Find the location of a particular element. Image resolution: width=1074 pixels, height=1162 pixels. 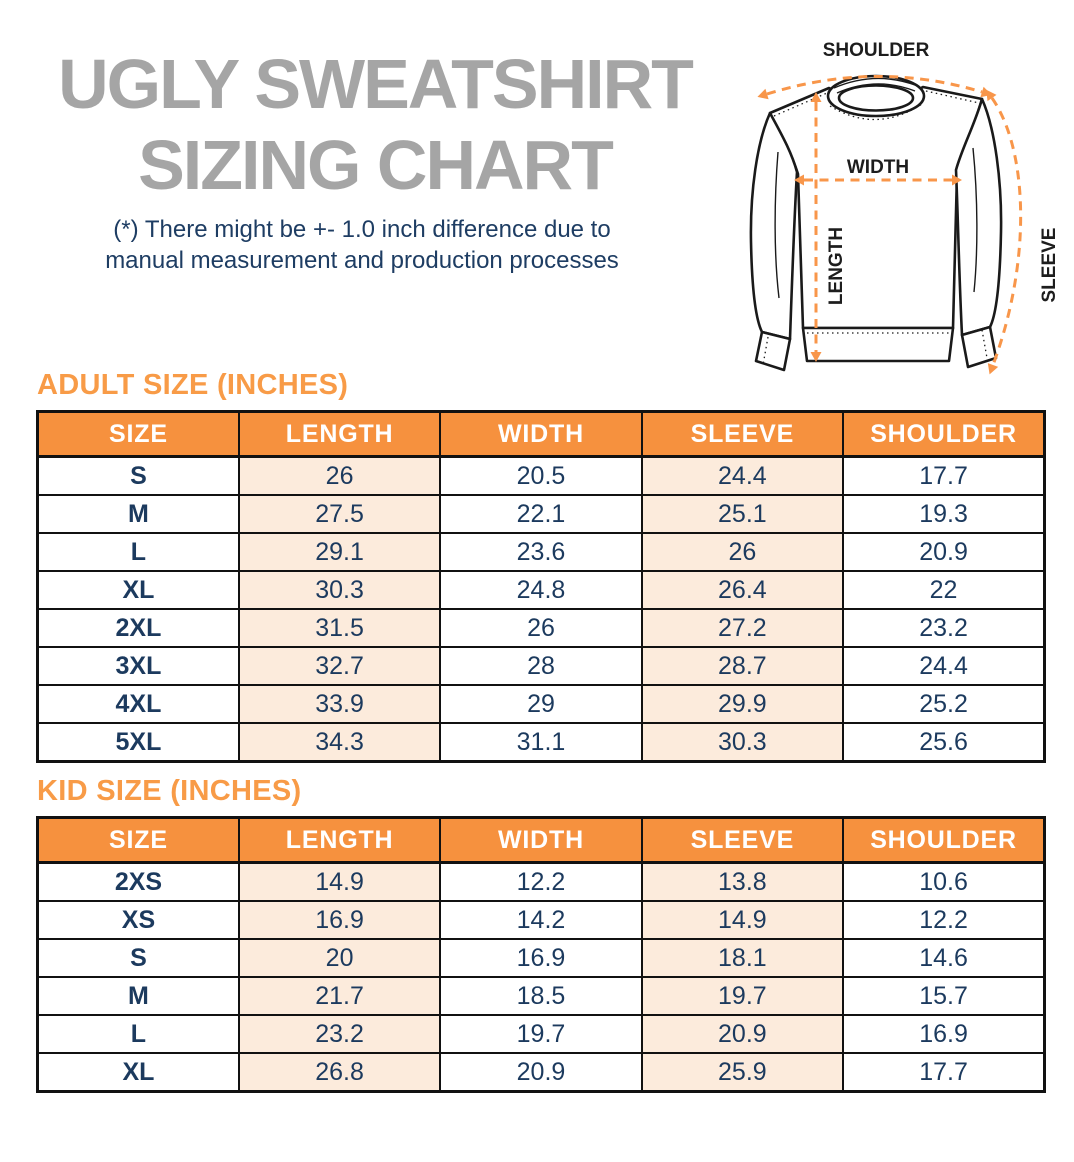

value-cell: 33.9 is located at coordinates (339, 704).